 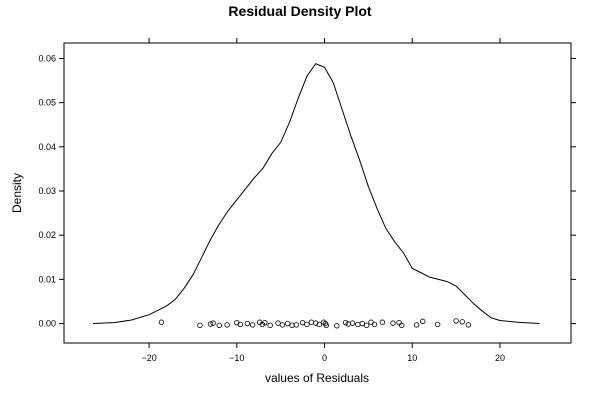 I want to click on y-axis-label: Density, so click(x=17, y=193).